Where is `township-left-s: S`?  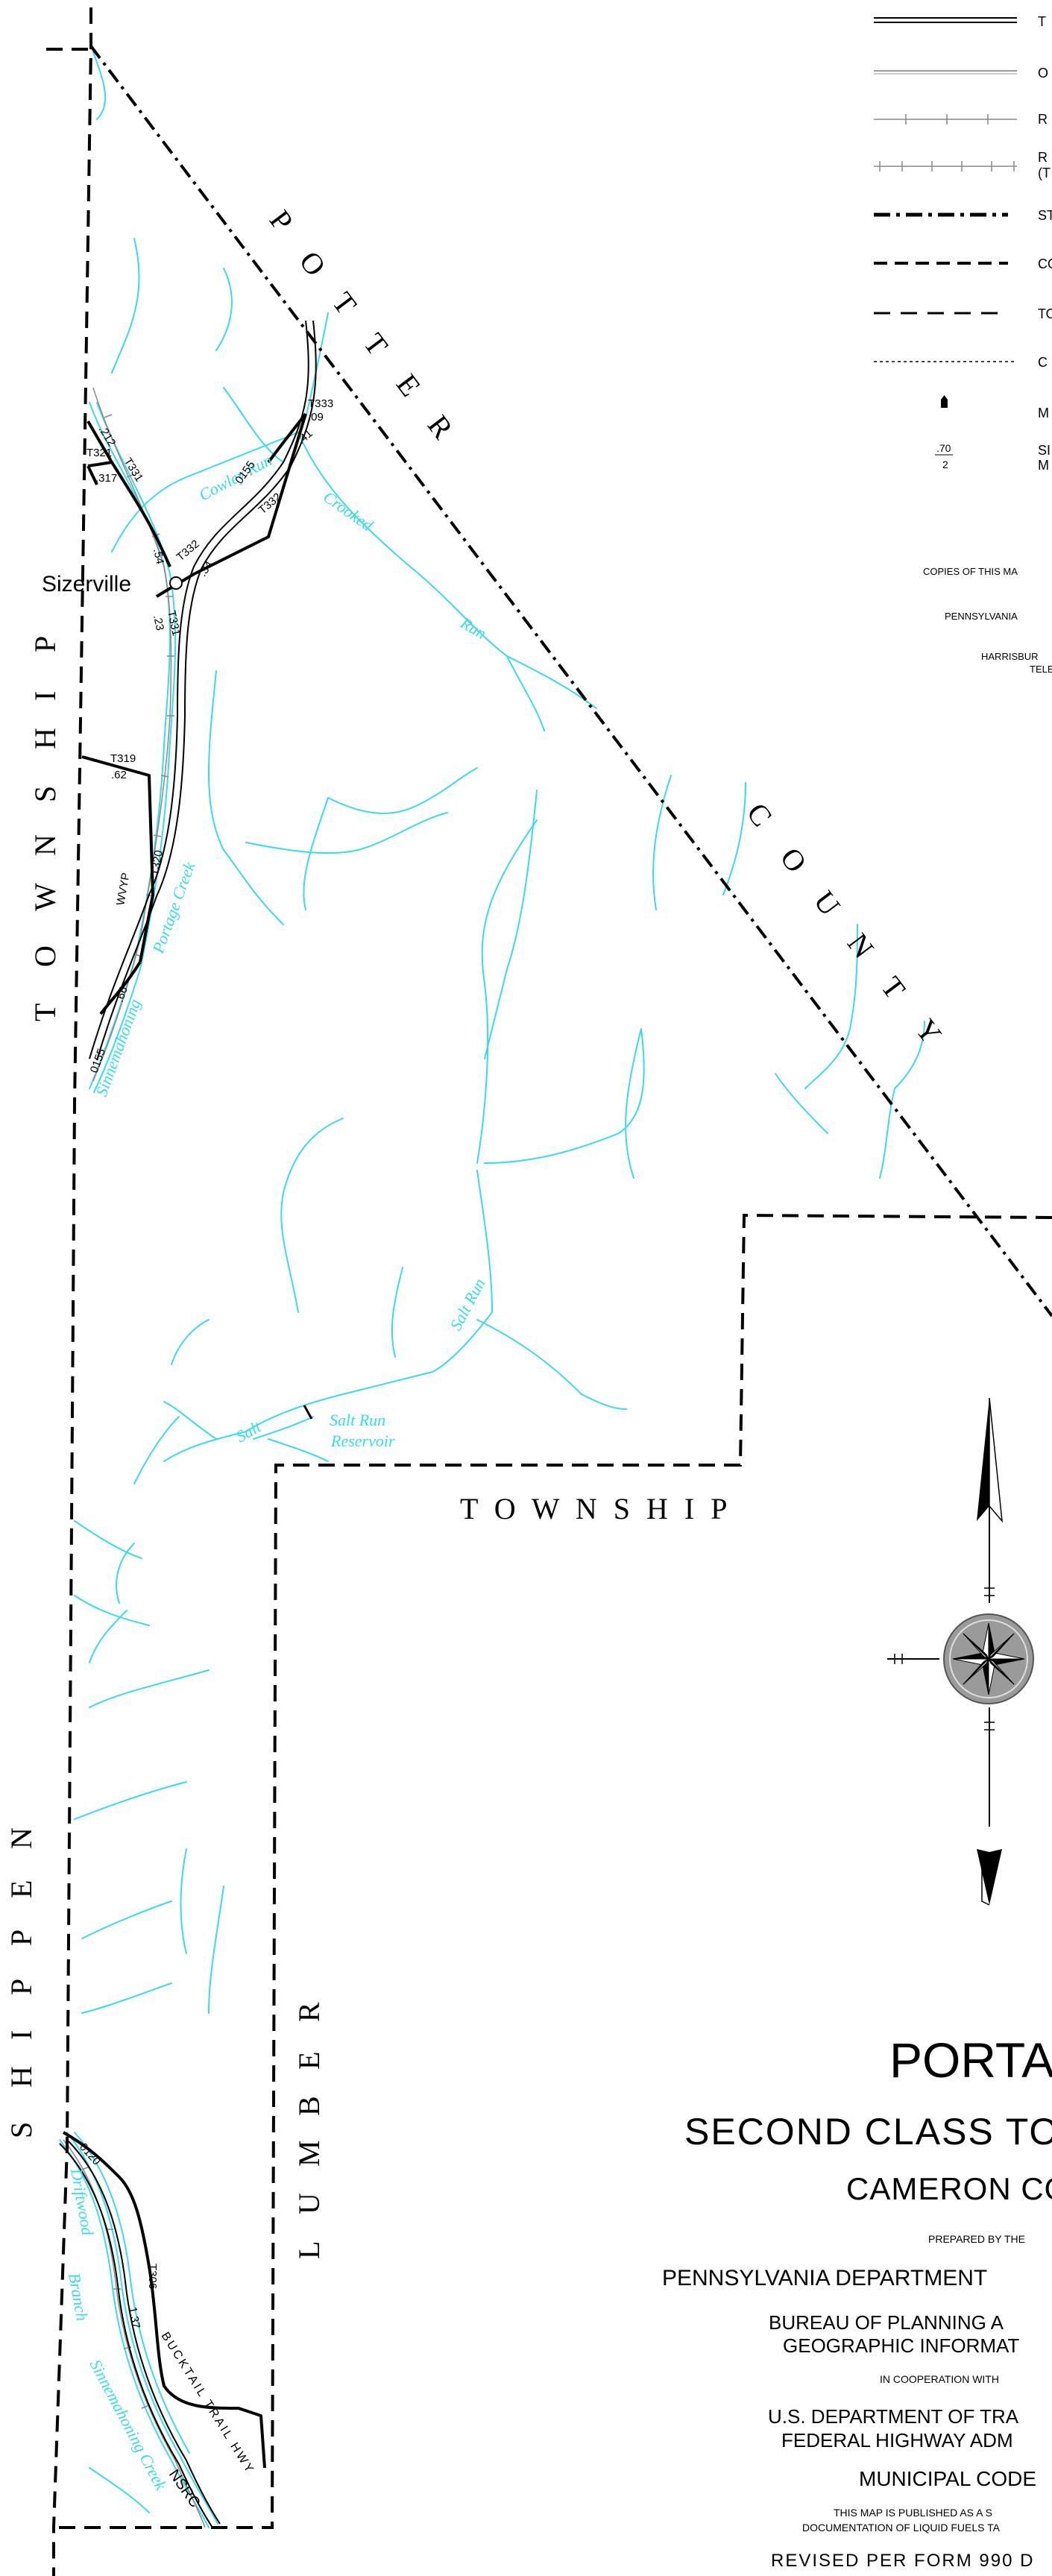 township-left-s: S is located at coordinates (45, 792).